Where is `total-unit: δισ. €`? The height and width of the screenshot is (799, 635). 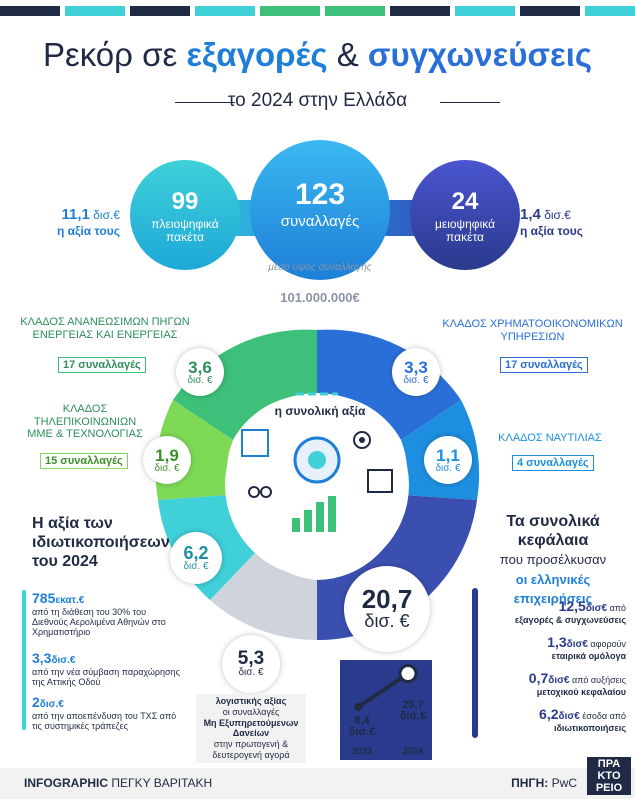 total-unit: δισ. € is located at coordinates (387, 621).